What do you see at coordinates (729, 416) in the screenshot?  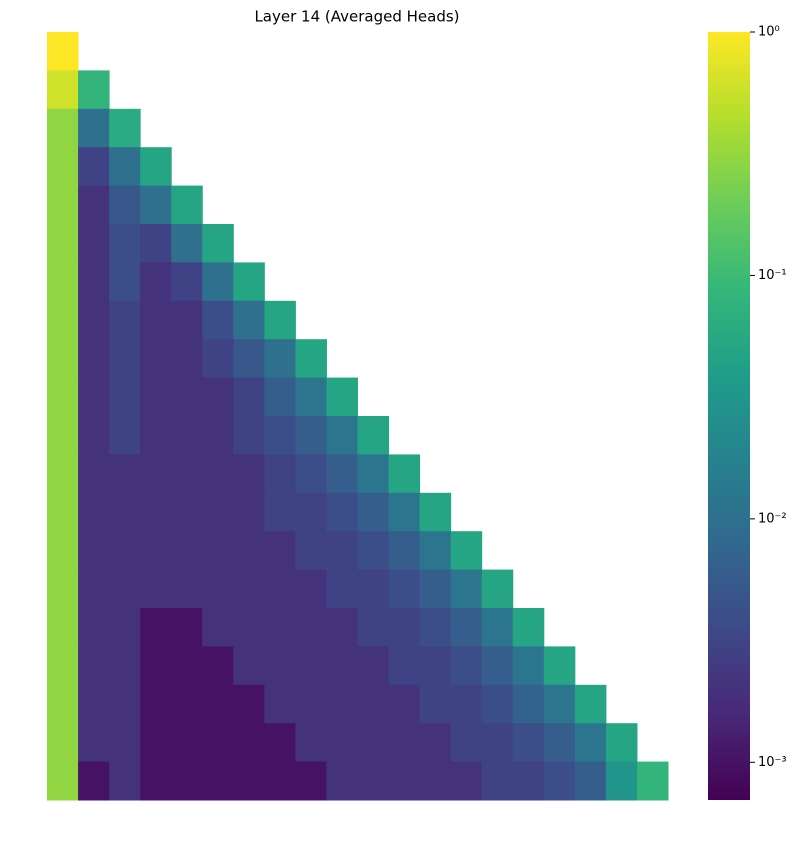 I see `colorbar` at bounding box center [729, 416].